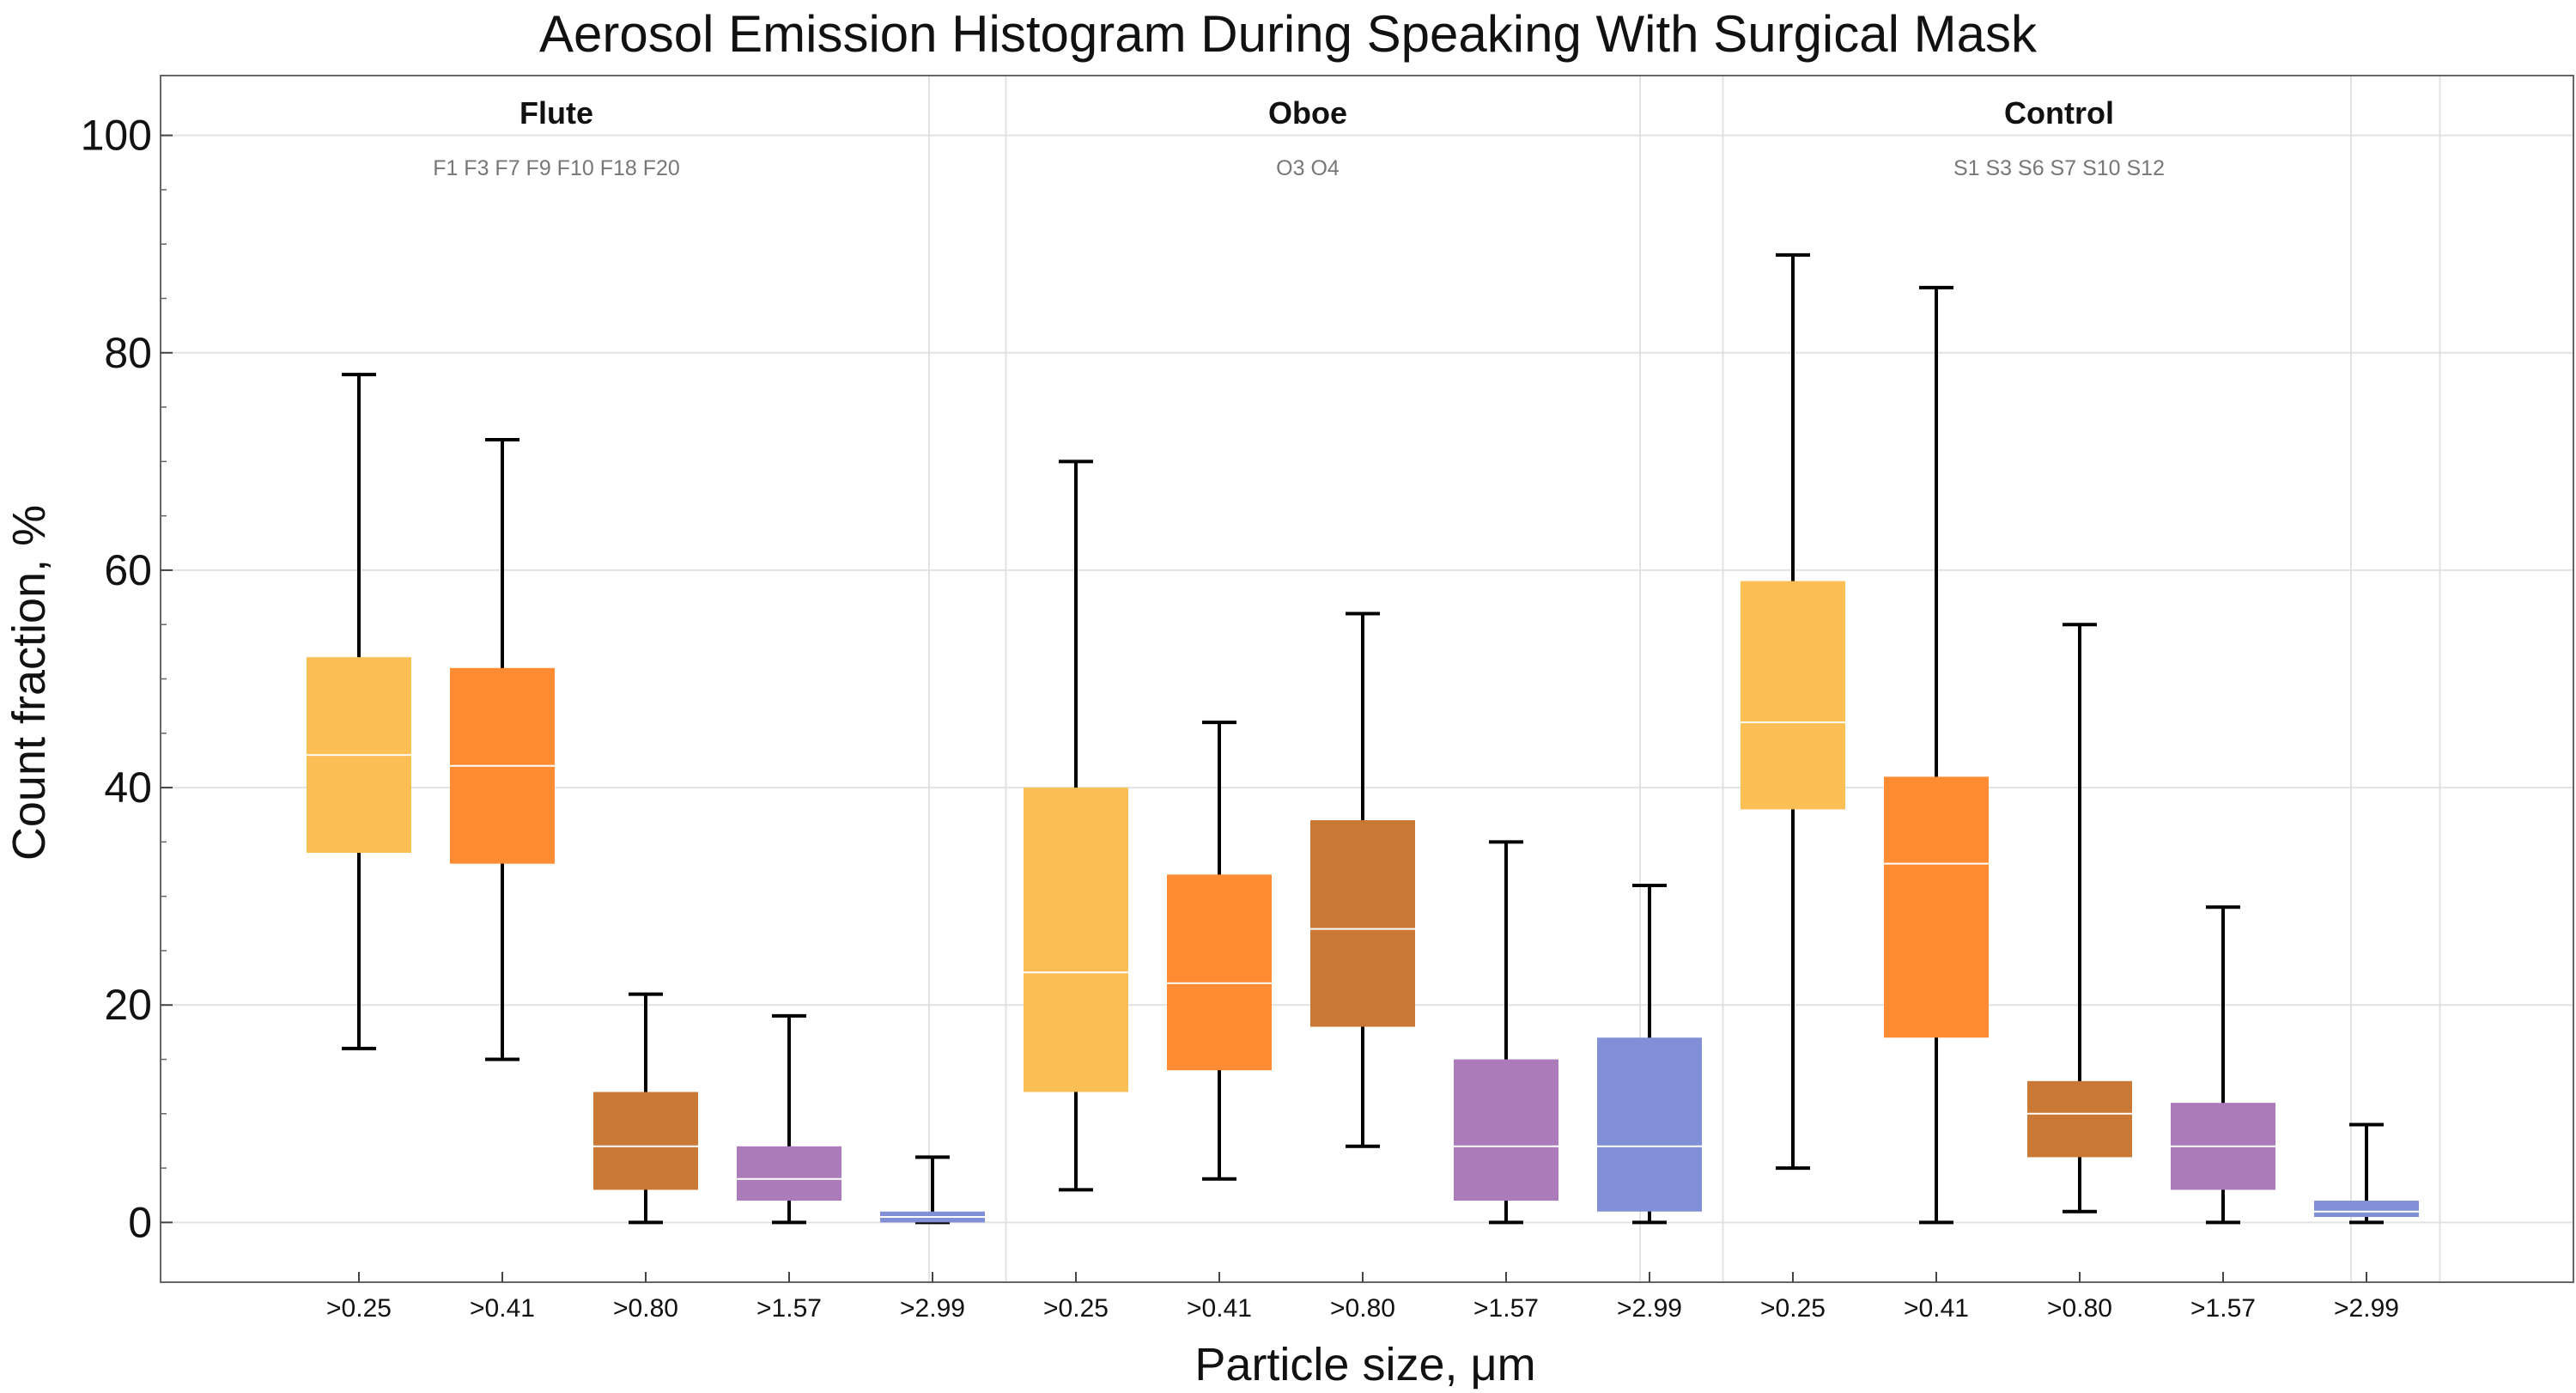 The image size is (2576, 1393). Describe the element at coordinates (556, 113) in the screenshot. I see `group-label: Flute` at that location.